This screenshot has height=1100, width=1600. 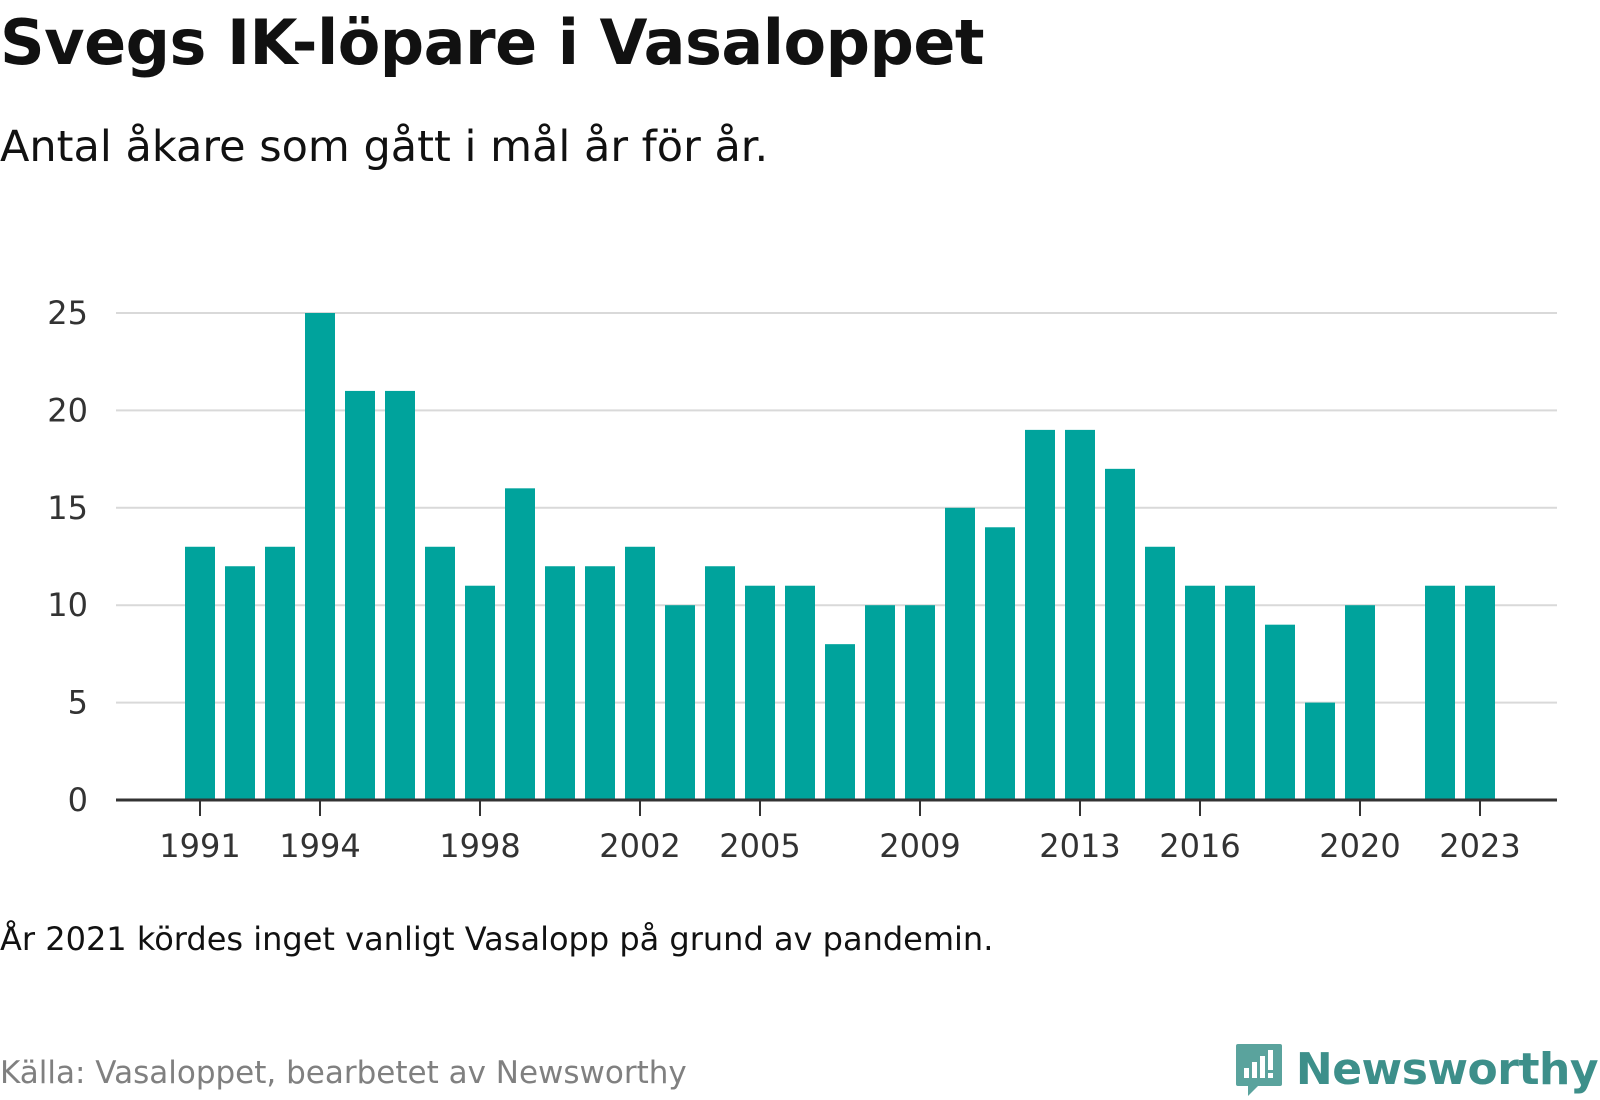 I want to click on x-tick-label: 2002, so click(x=639, y=846).